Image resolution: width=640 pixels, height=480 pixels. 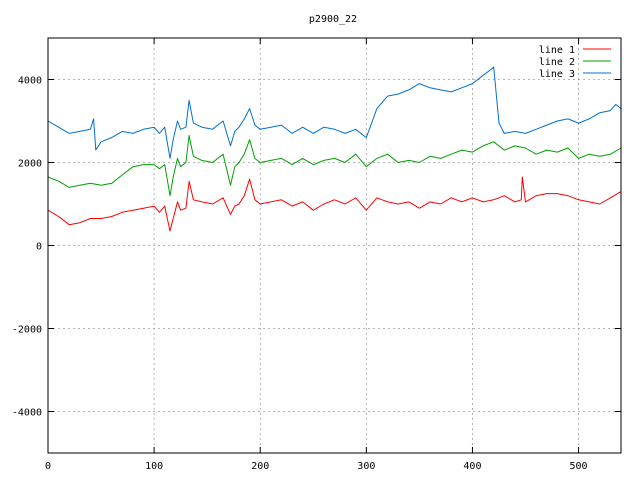 What do you see at coordinates (27, 413) in the screenshot?
I see `y-tick-label: -4000` at bounding box center [27, 413].